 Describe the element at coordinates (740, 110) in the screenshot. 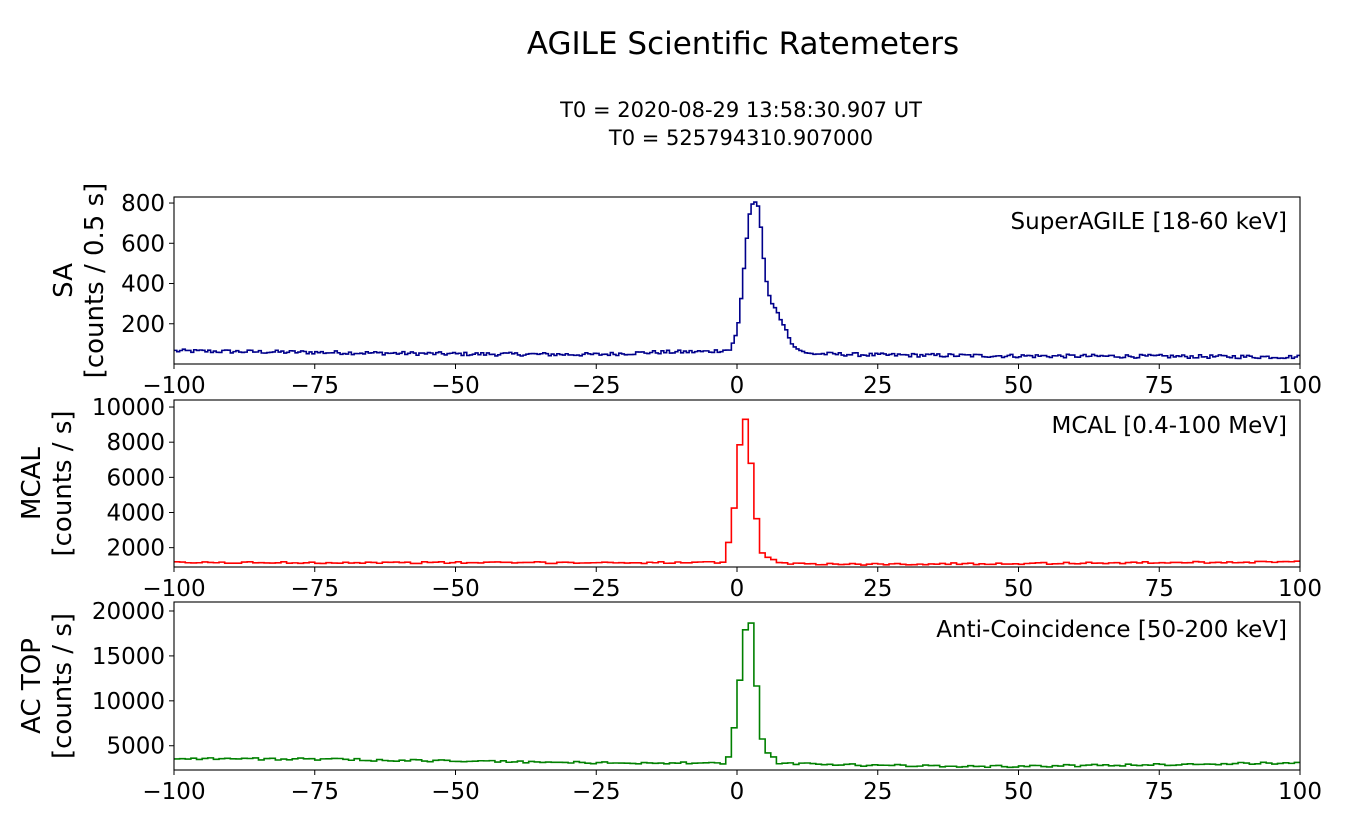

I see `figure-subtitle-line-1: T0 = 2020-08-29 13:58:30.907 UT` at that location.